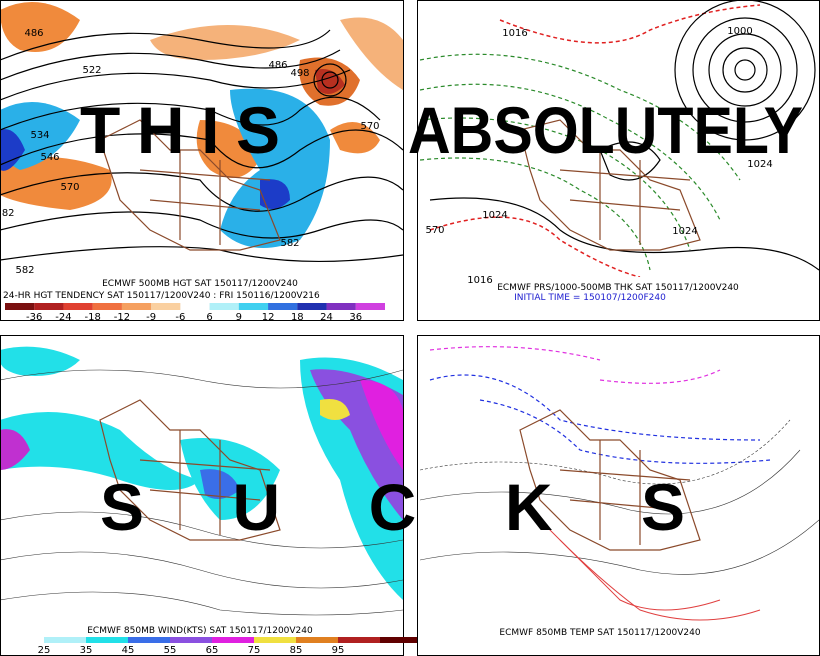  Describe the element at coordinates (151, 317) in the screenshot. I see `colorbar-label: -9` at that location.